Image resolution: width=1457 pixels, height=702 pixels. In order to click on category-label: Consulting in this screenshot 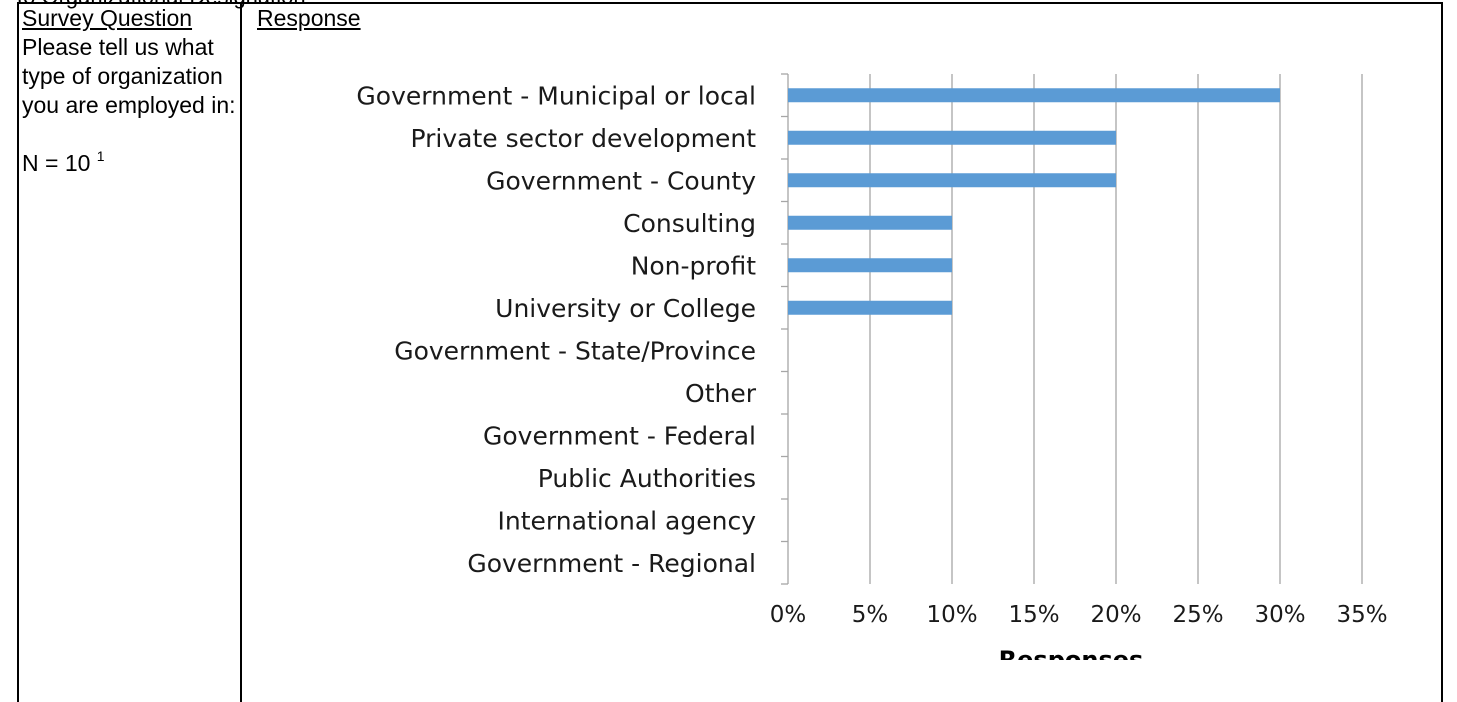, I will do `click(689, 223)`.